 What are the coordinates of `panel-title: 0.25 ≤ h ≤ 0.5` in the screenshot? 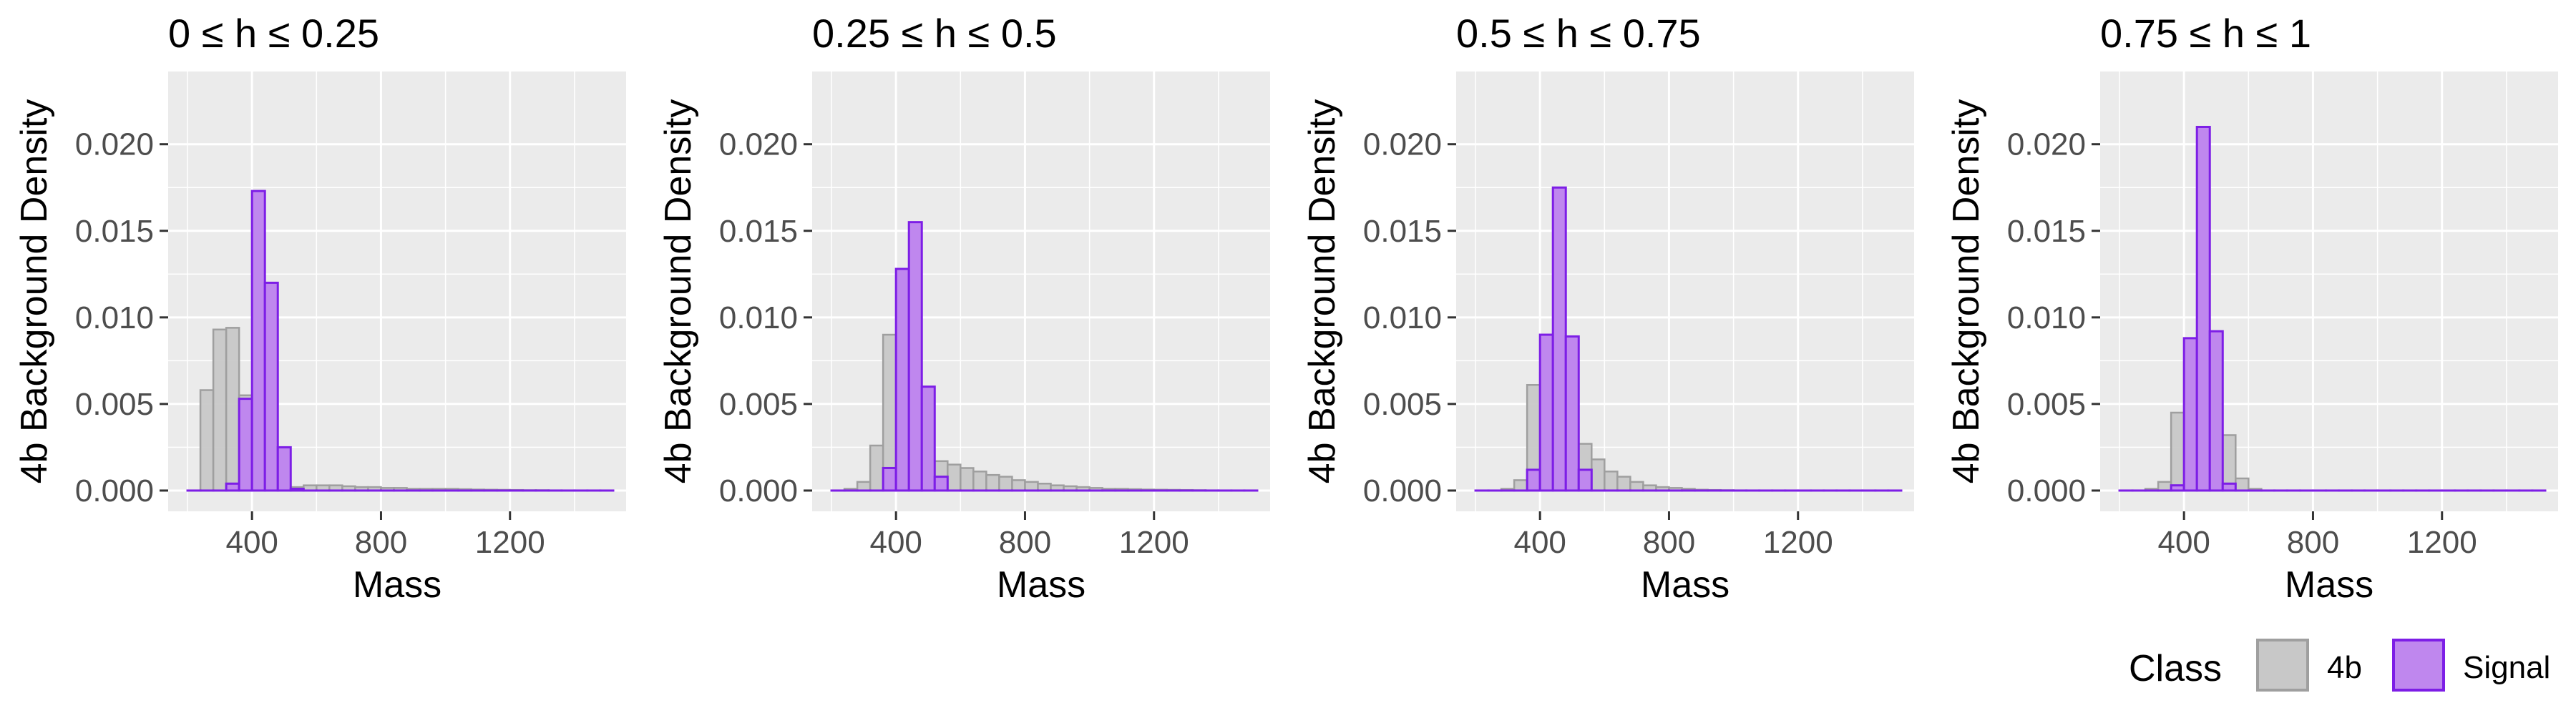 It's located at (934, 33).